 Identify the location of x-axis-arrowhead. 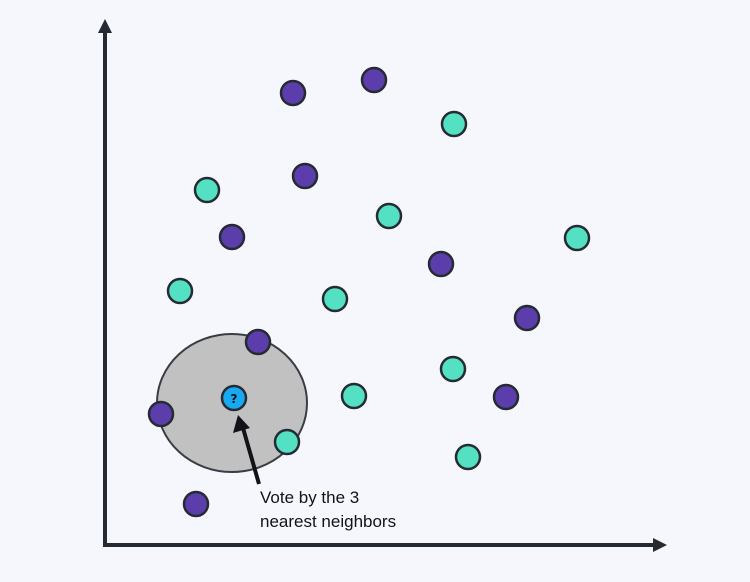
(660, 545).